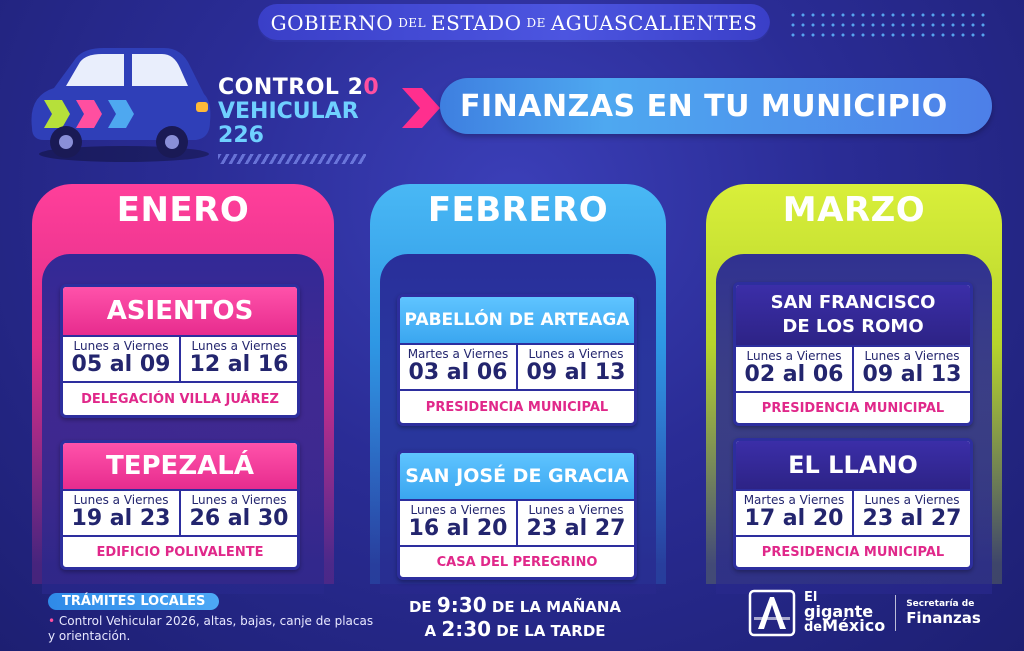 The width and height of the screenshot is (1024, 651). I want to click on card-title: EL LLANO, so click(853, 465).